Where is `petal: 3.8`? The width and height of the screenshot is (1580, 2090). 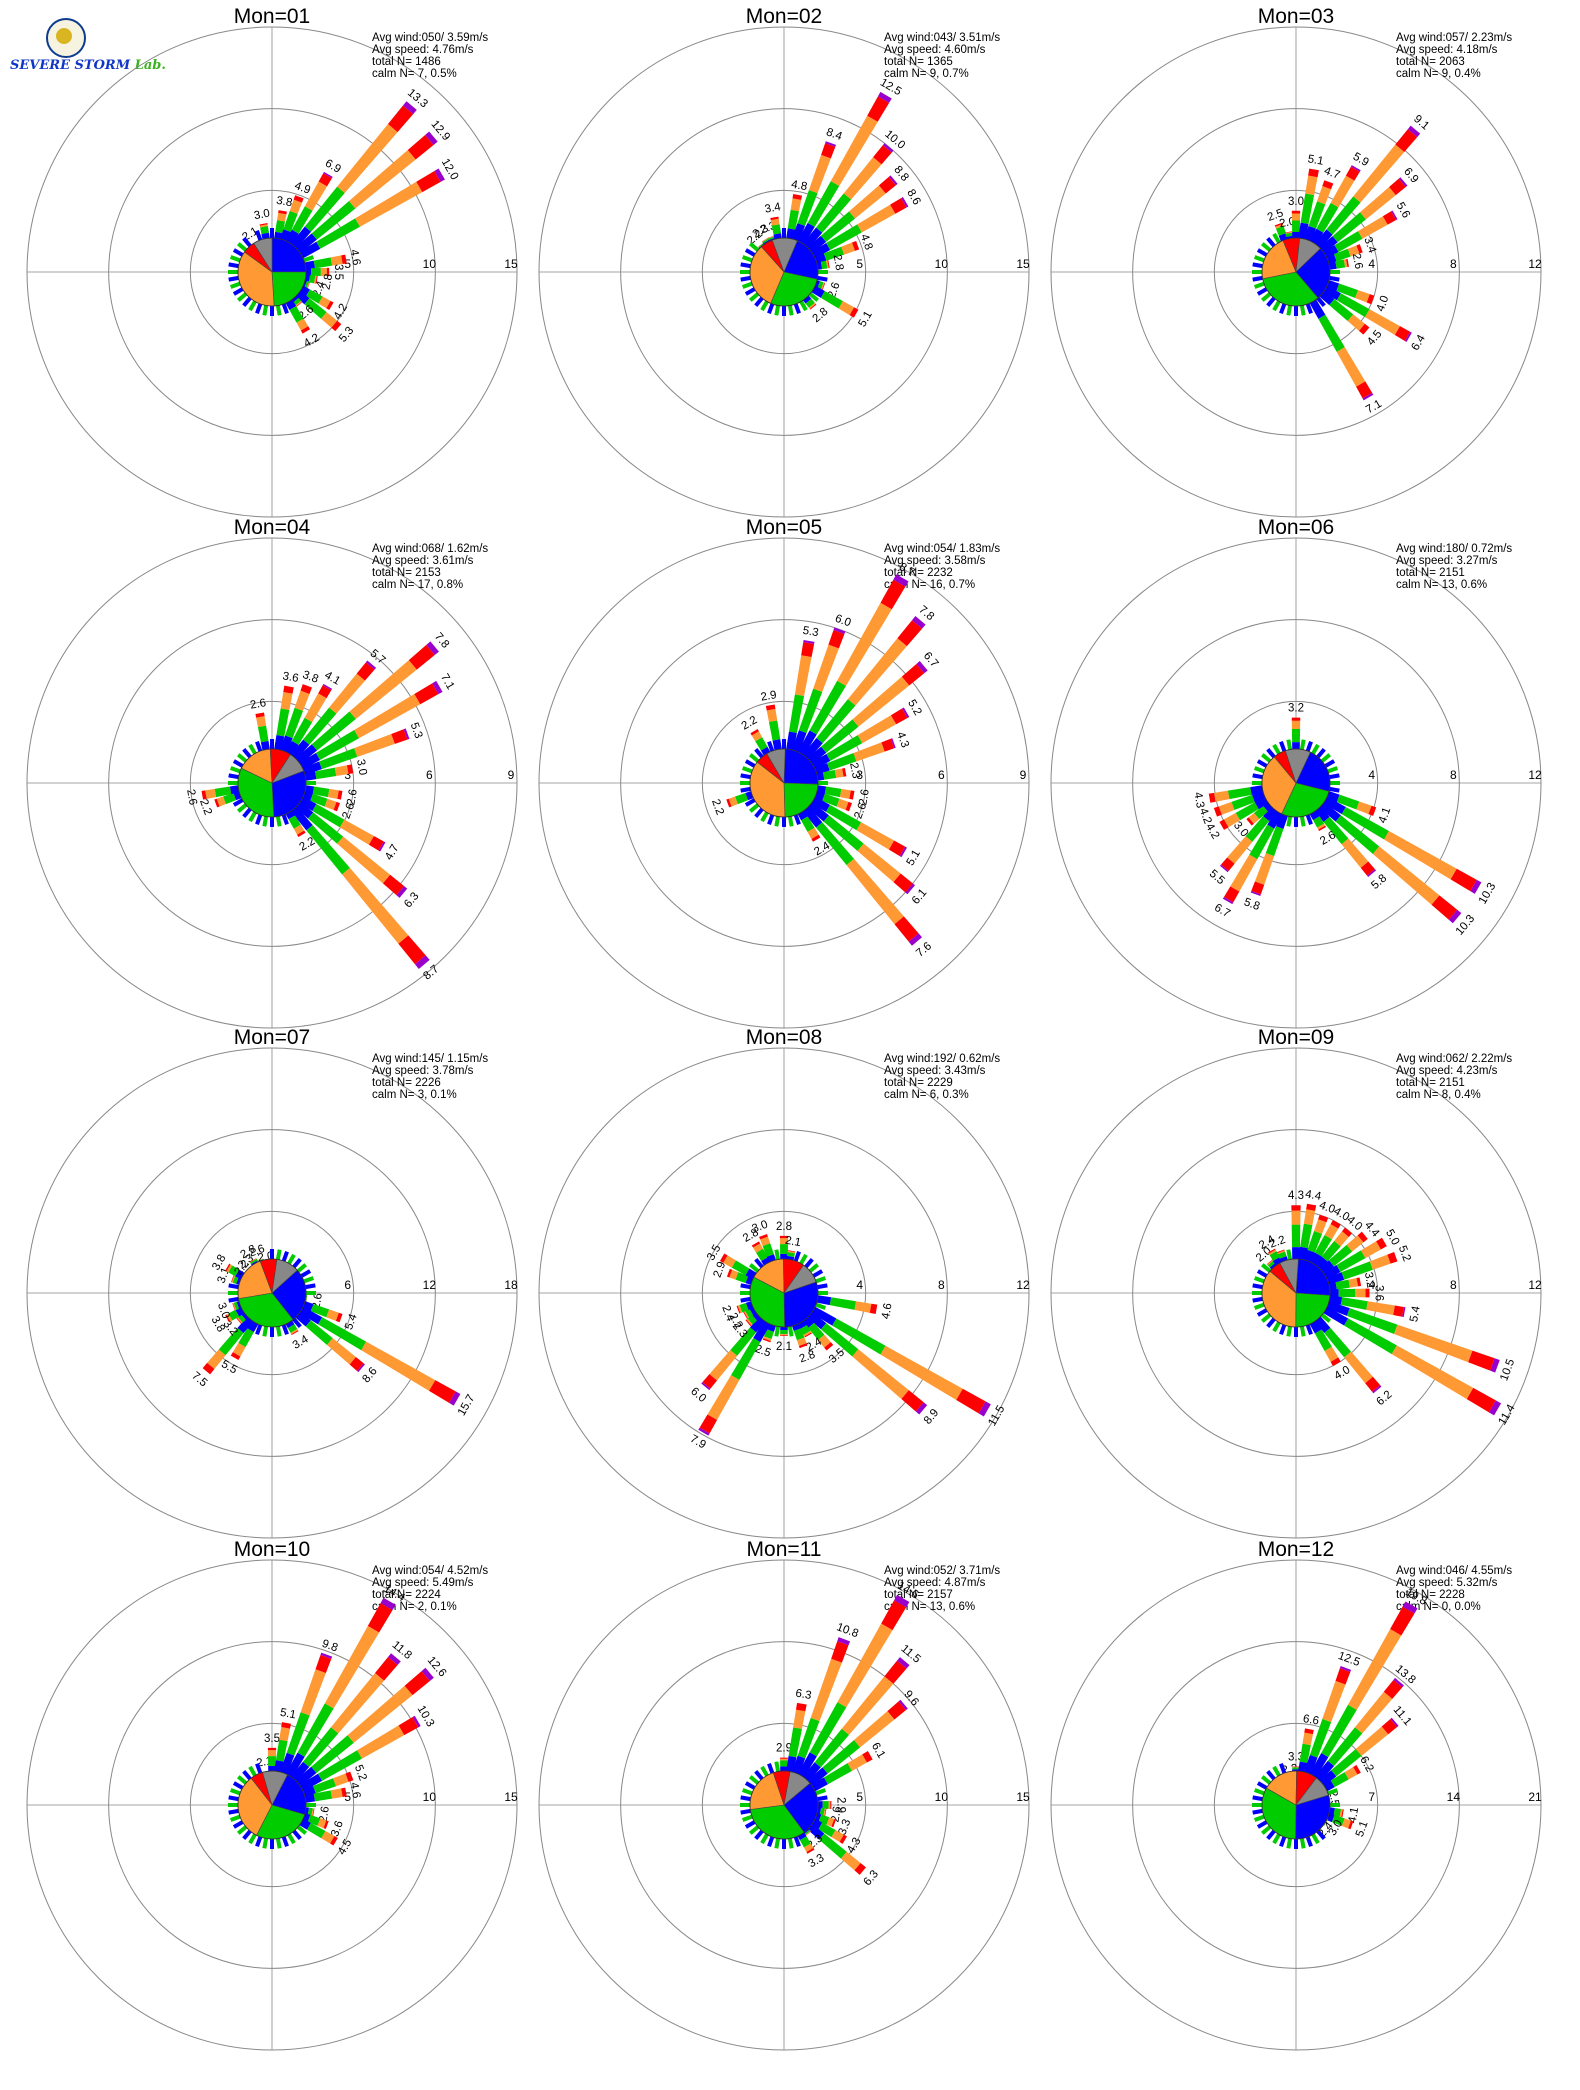
petal: 3.8 is located at coordinates (300, 711).